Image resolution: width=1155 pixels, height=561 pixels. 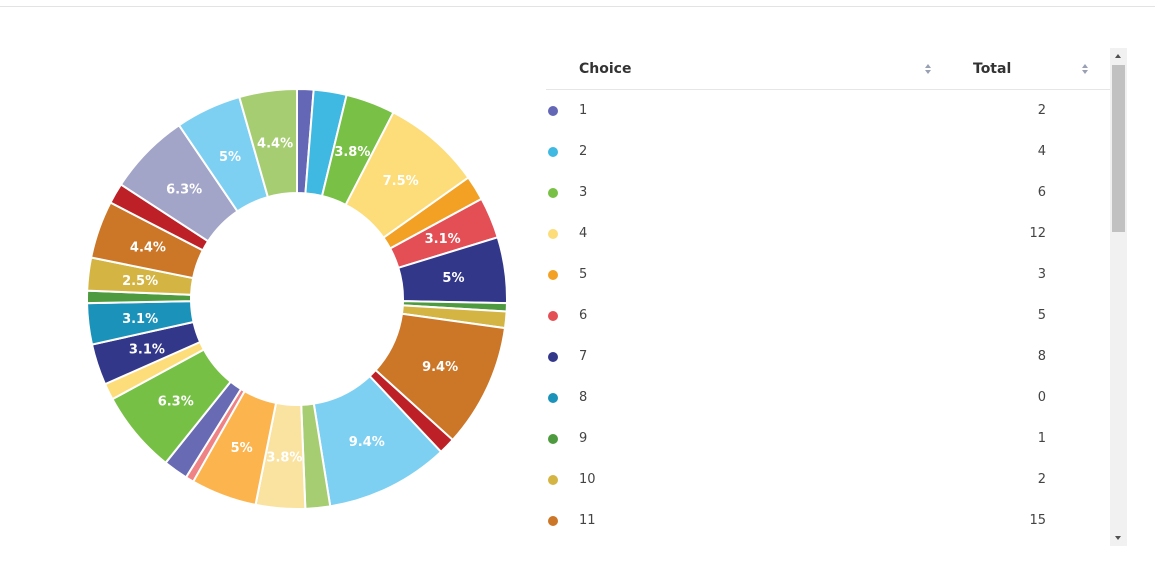 What do you see at coordinates (1041, 356) in the screenshot?
I see `row-total: 8` at bounding box center [1041, 356].